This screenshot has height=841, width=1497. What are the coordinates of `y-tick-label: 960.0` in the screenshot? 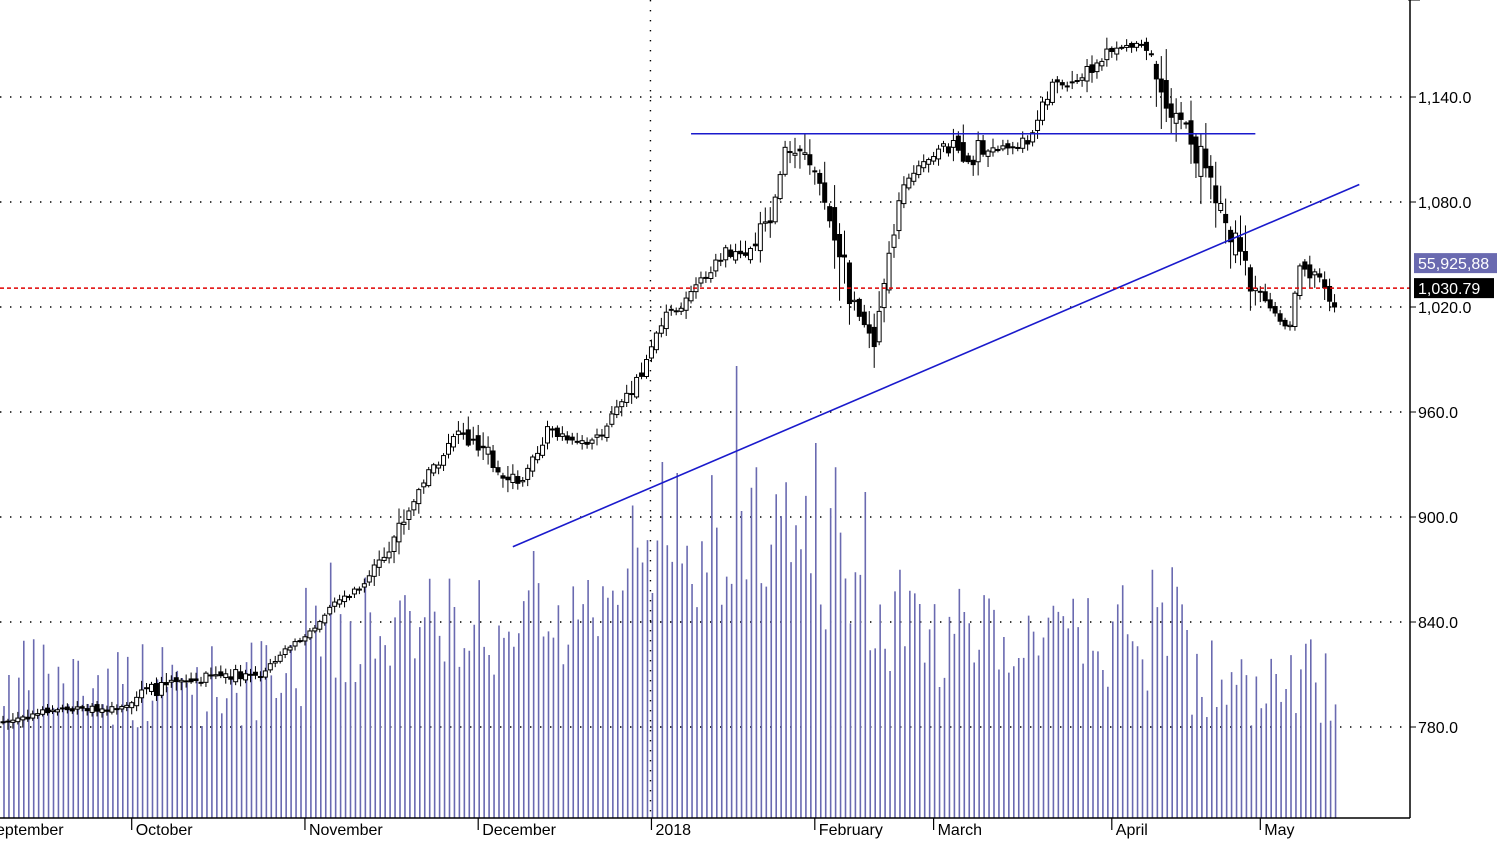 It's located at (1438, 413).